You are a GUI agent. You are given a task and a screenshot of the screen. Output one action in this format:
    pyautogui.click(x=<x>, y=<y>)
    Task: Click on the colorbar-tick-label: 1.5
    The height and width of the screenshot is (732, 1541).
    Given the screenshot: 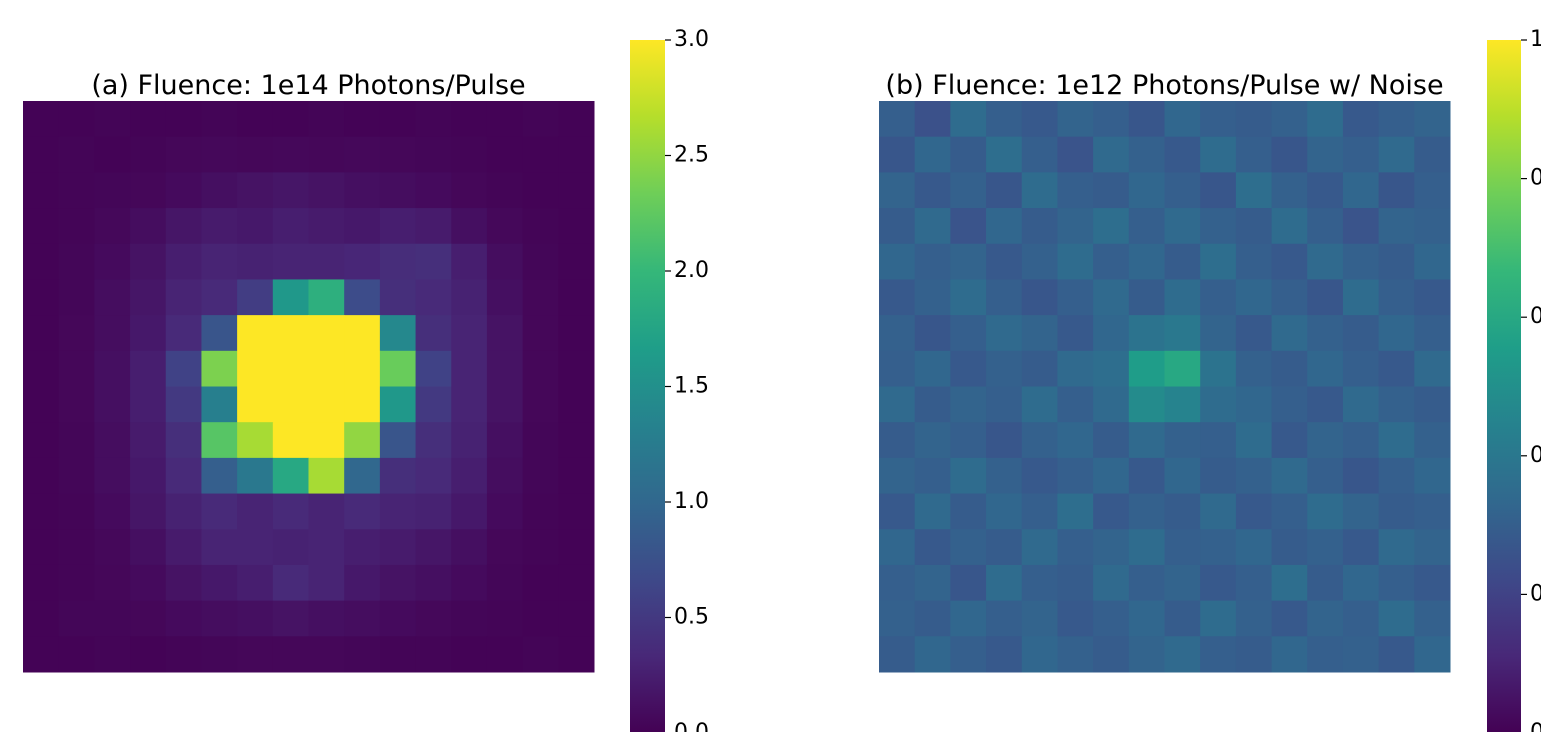 What is the action you would take?
    pyautogui.click(x=691, y=386)
    